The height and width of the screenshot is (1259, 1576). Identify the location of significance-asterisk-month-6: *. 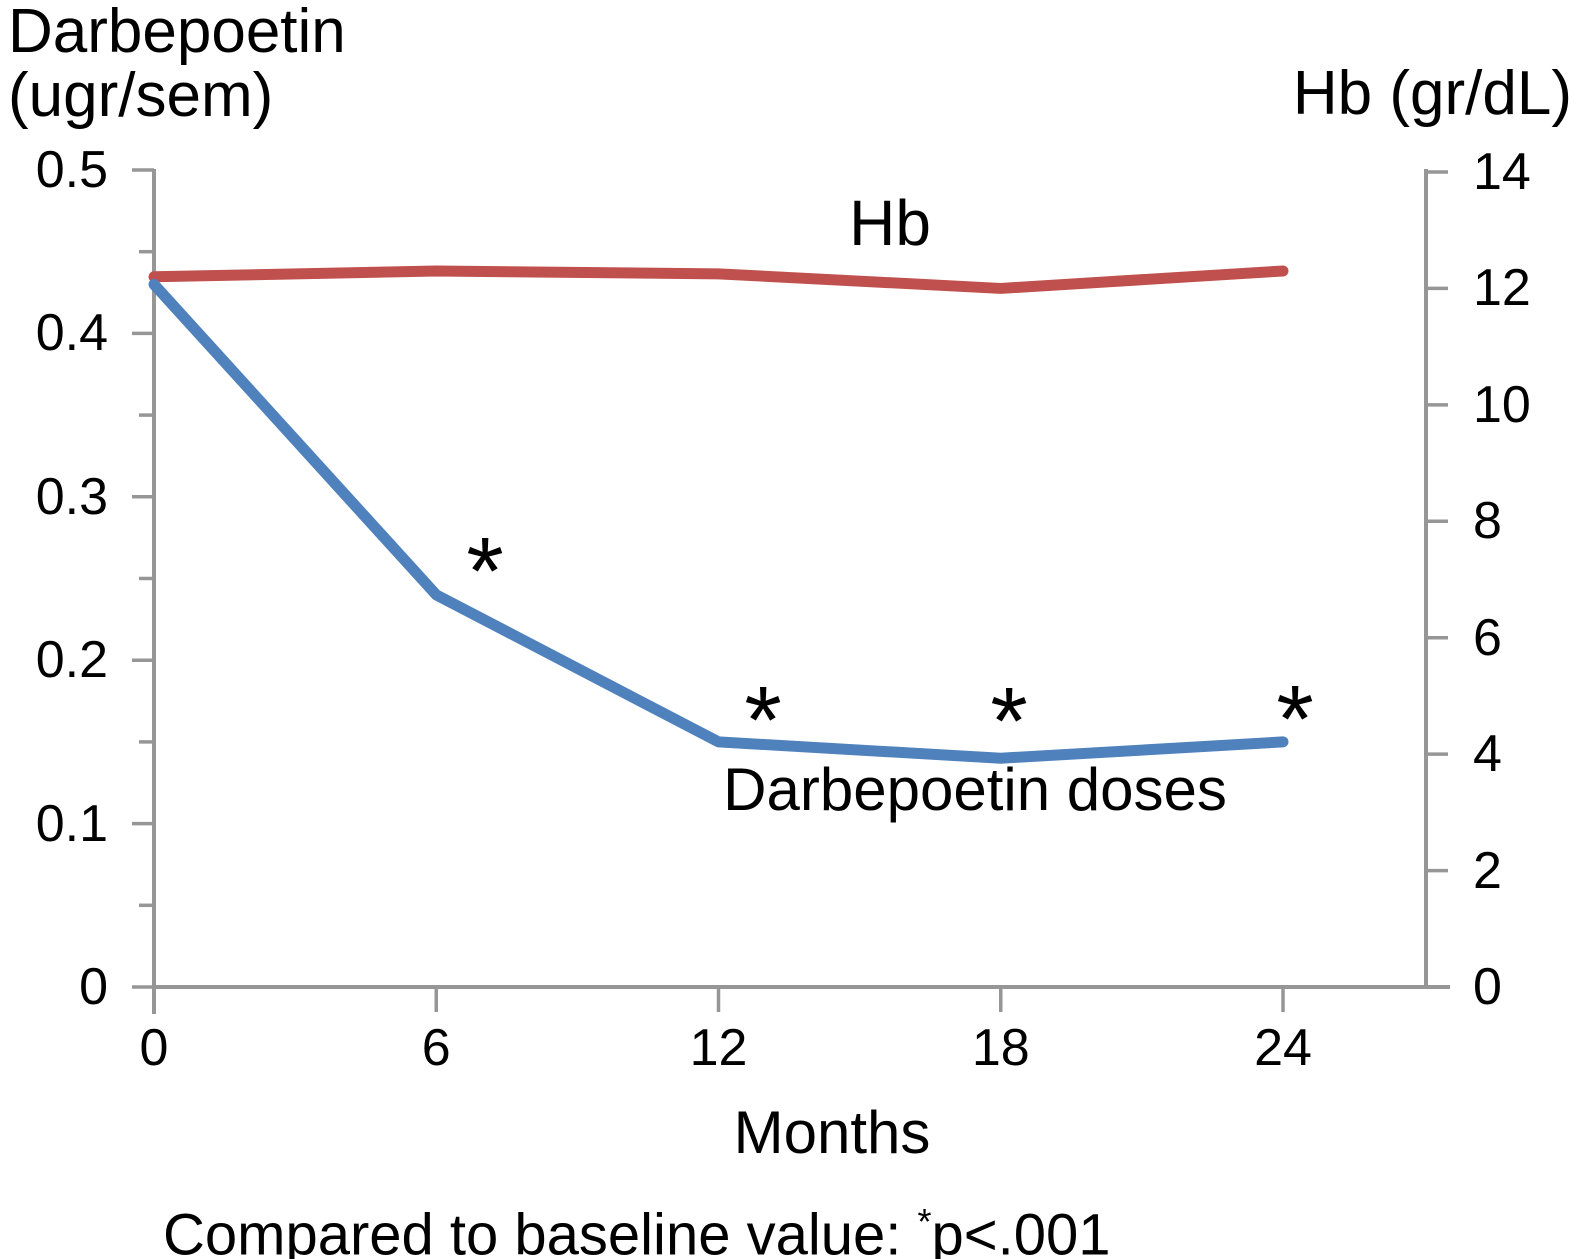
(484, 571).